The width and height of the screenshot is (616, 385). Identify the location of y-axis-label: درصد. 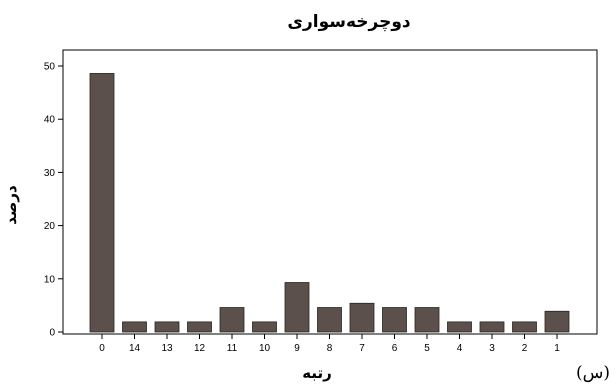
(11, 205).